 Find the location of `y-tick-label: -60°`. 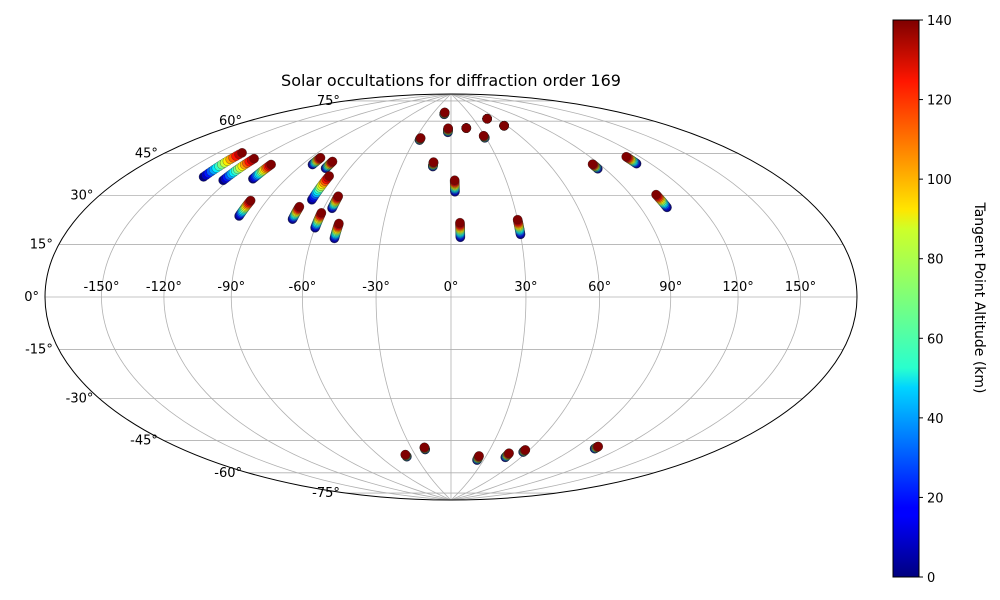

y-tick-label: -60° is located at coordinates (228, 473).